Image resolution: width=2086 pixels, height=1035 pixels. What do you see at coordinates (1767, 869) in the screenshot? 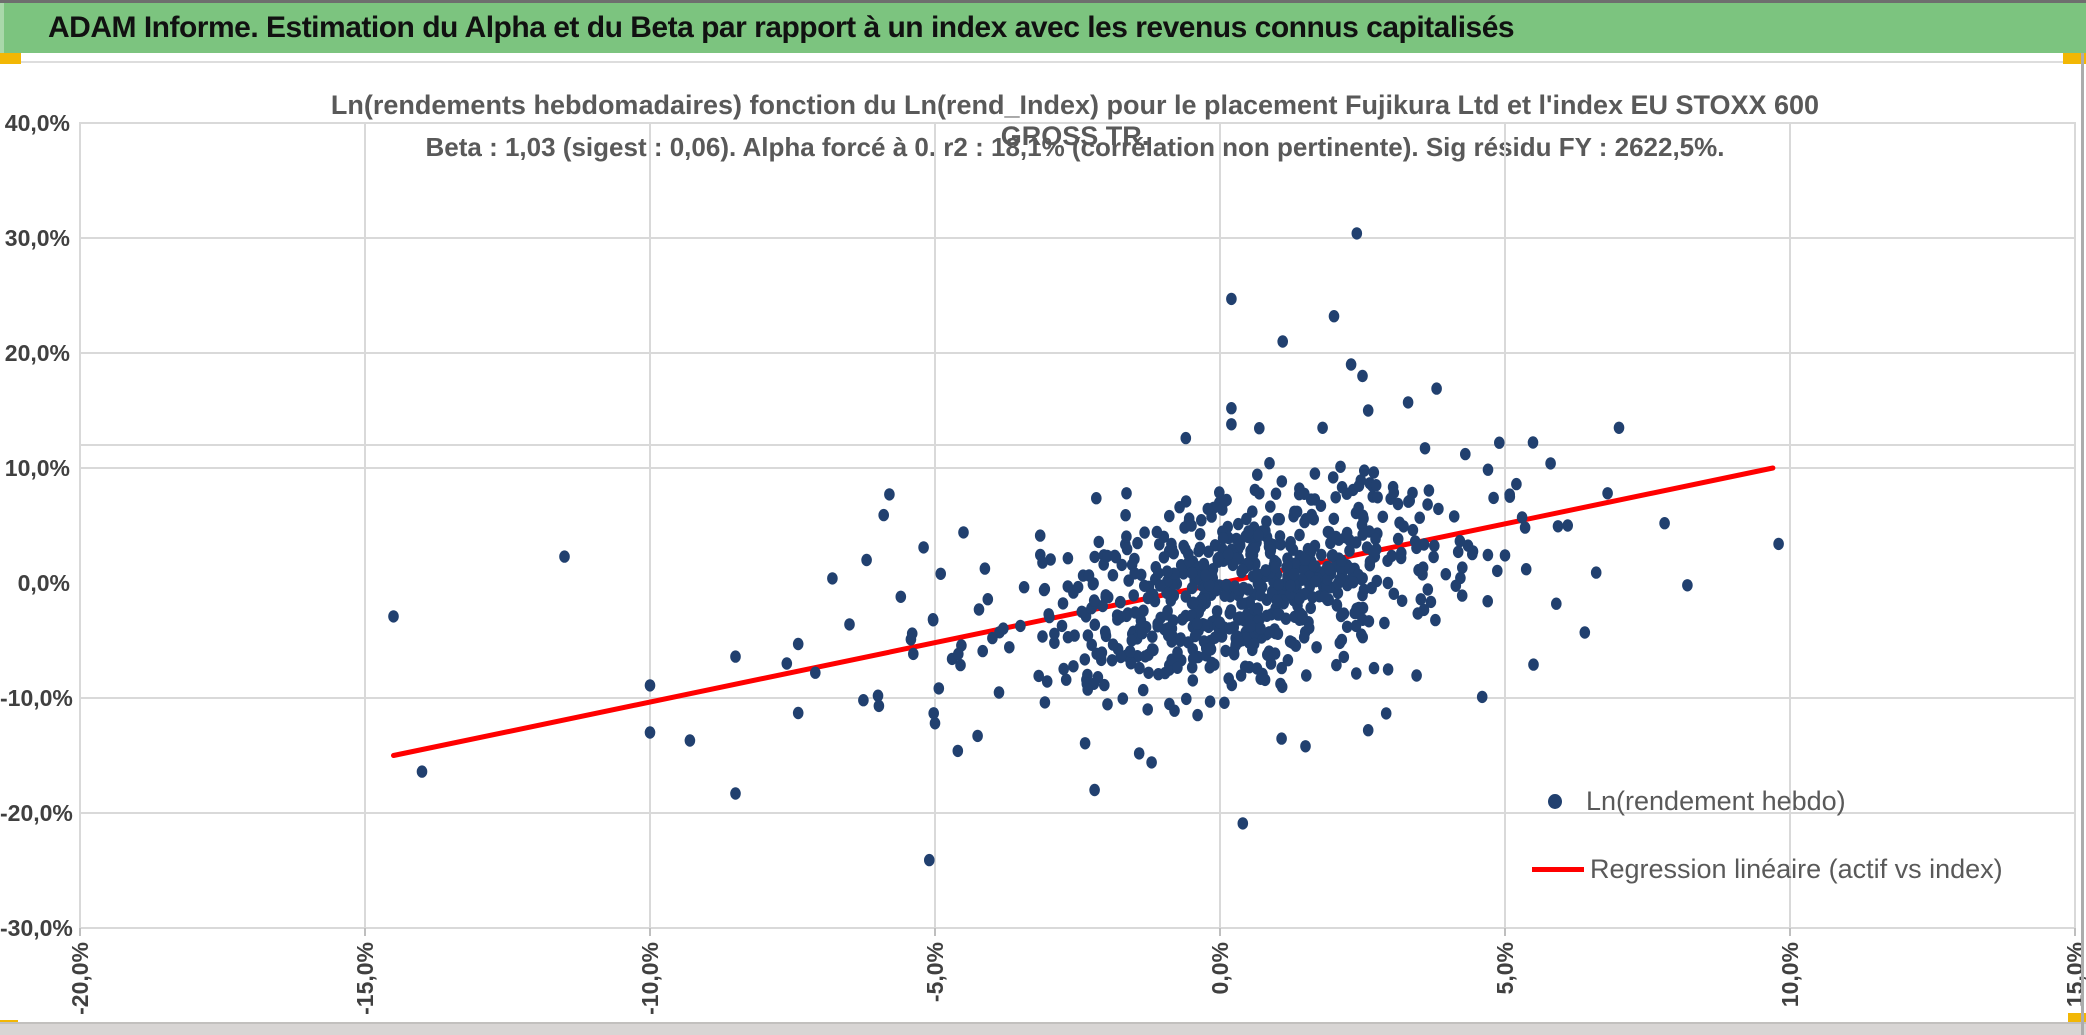
I see `legend-entry-regression: Regression linéaire (actif vs index)` at bounding box center [1767, 869].